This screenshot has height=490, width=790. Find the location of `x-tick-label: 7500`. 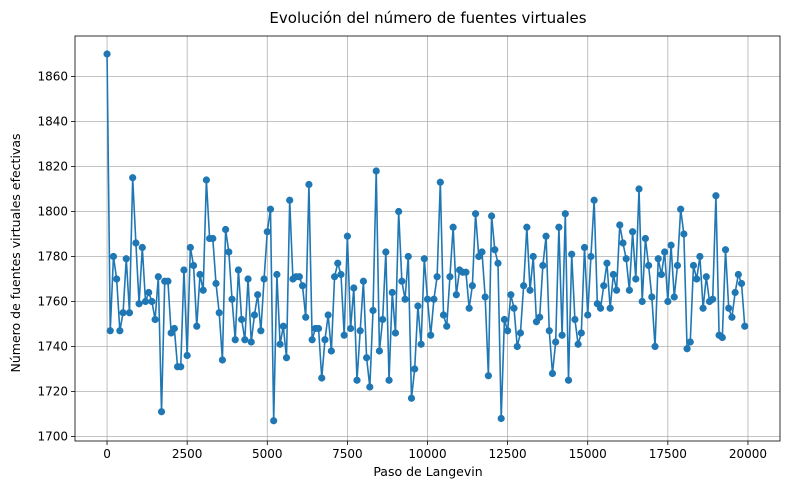

x-tick-label: 7500 is located at coordinates (347, 454).